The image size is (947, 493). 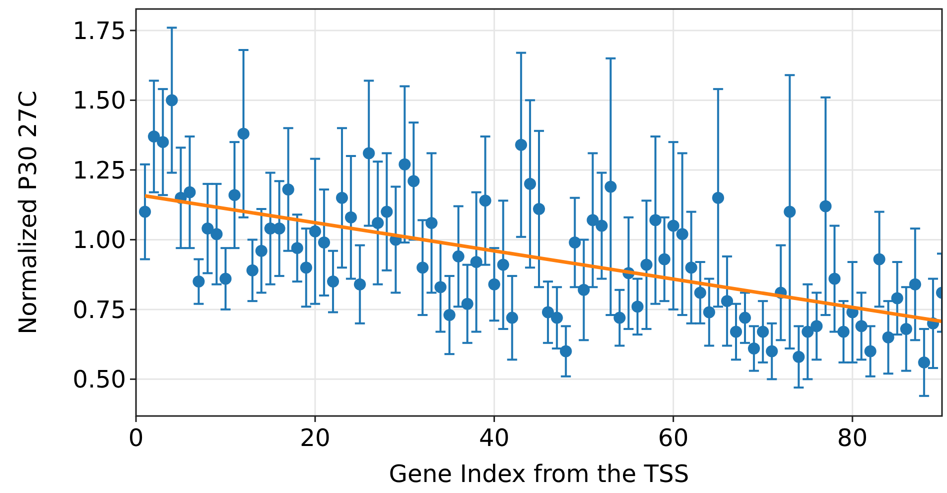 I want to click on x-tick-label: 60, so click(x=673, y=438).